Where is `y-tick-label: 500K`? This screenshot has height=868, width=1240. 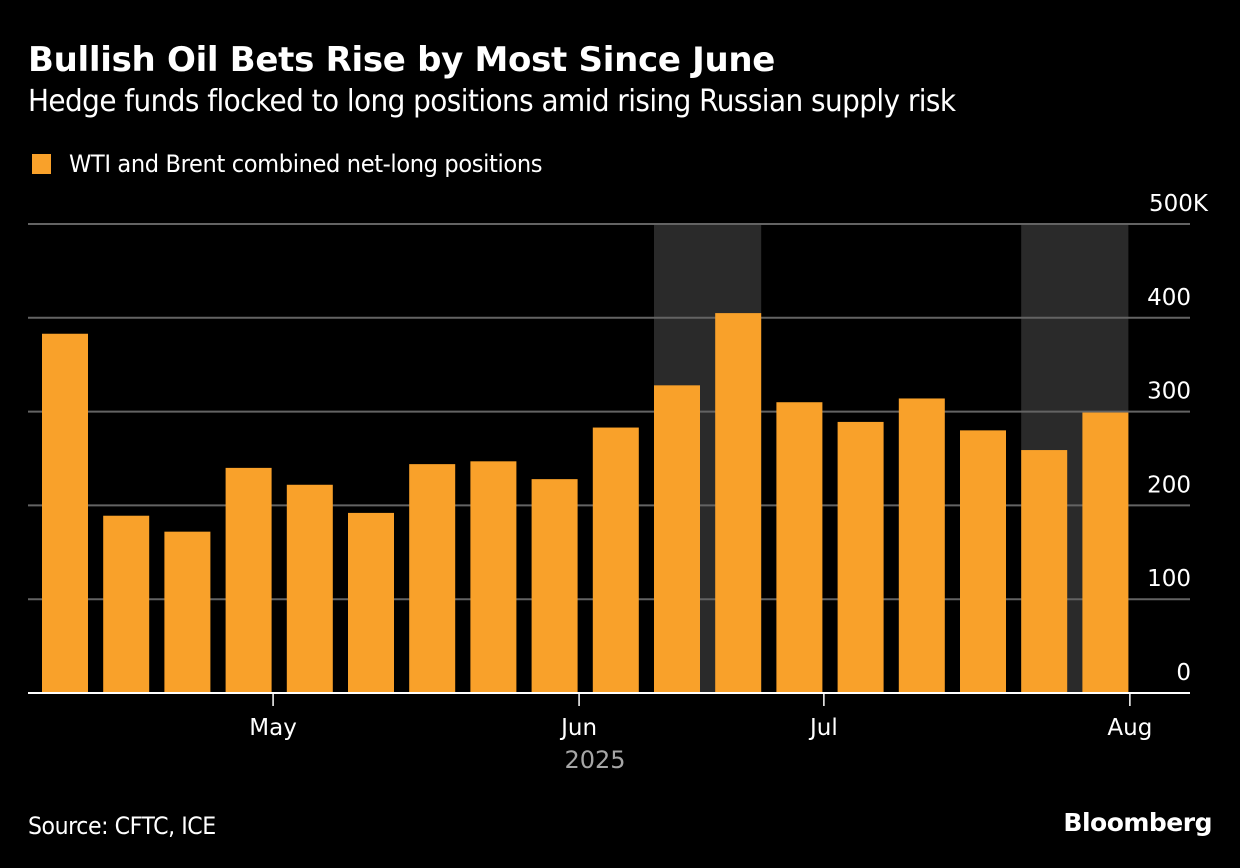 y-tick-label: 500K is located at coordinates (1179, 204).